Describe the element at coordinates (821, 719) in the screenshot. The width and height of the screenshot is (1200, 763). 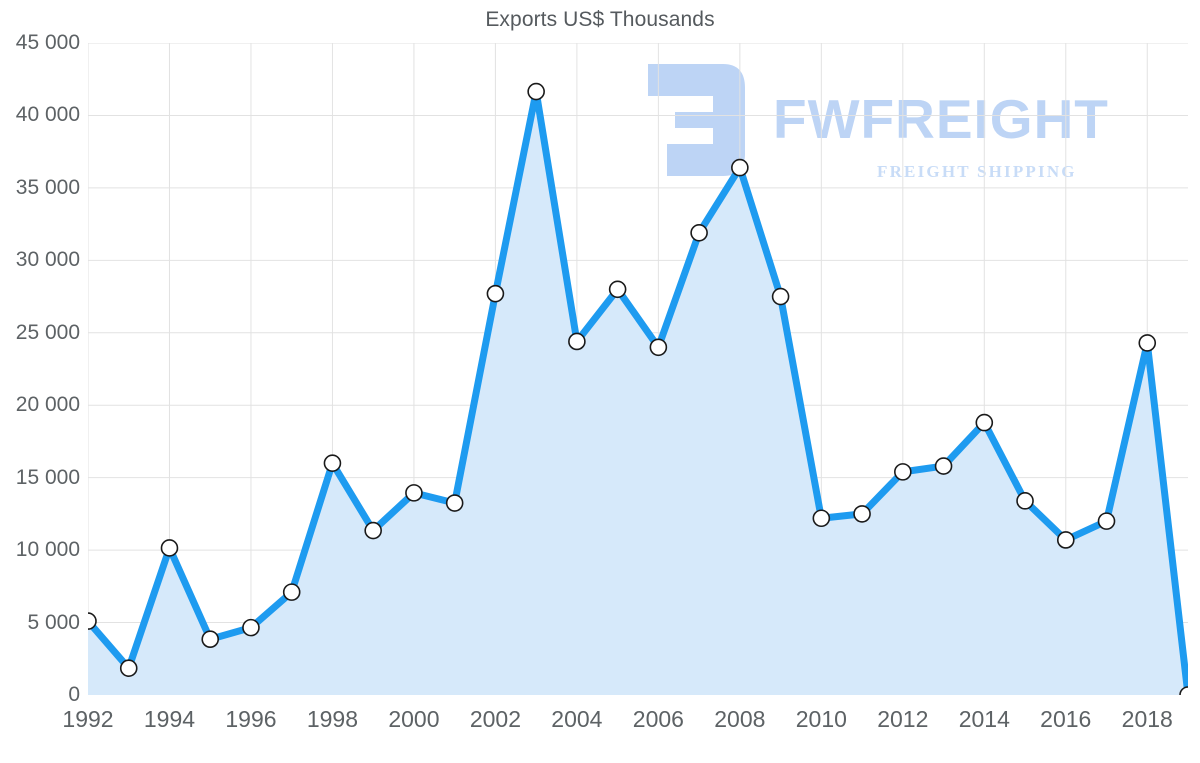
I see `x-axis-tick-label: 2010` at that location.